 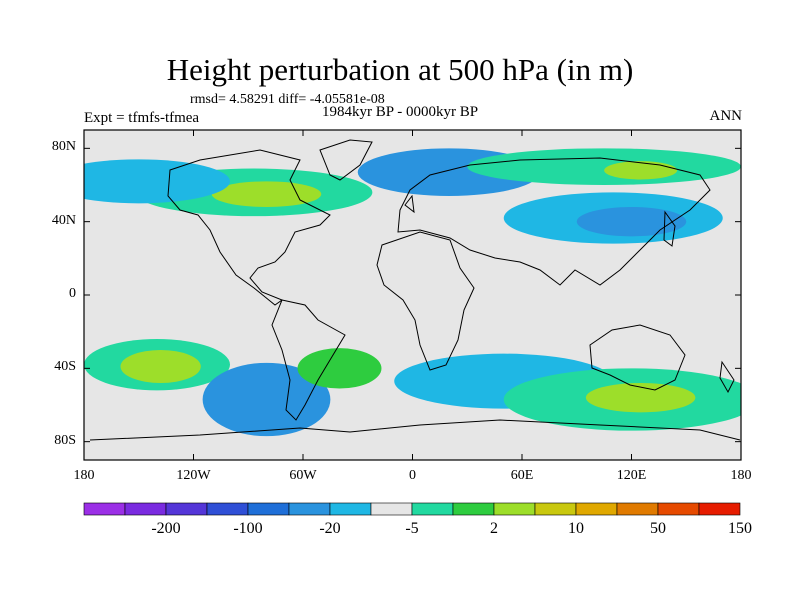 What do you see at coordinates (65, 440) in the screenshot?
I see `lat-label: 80S` at bounding box center [65, 440].